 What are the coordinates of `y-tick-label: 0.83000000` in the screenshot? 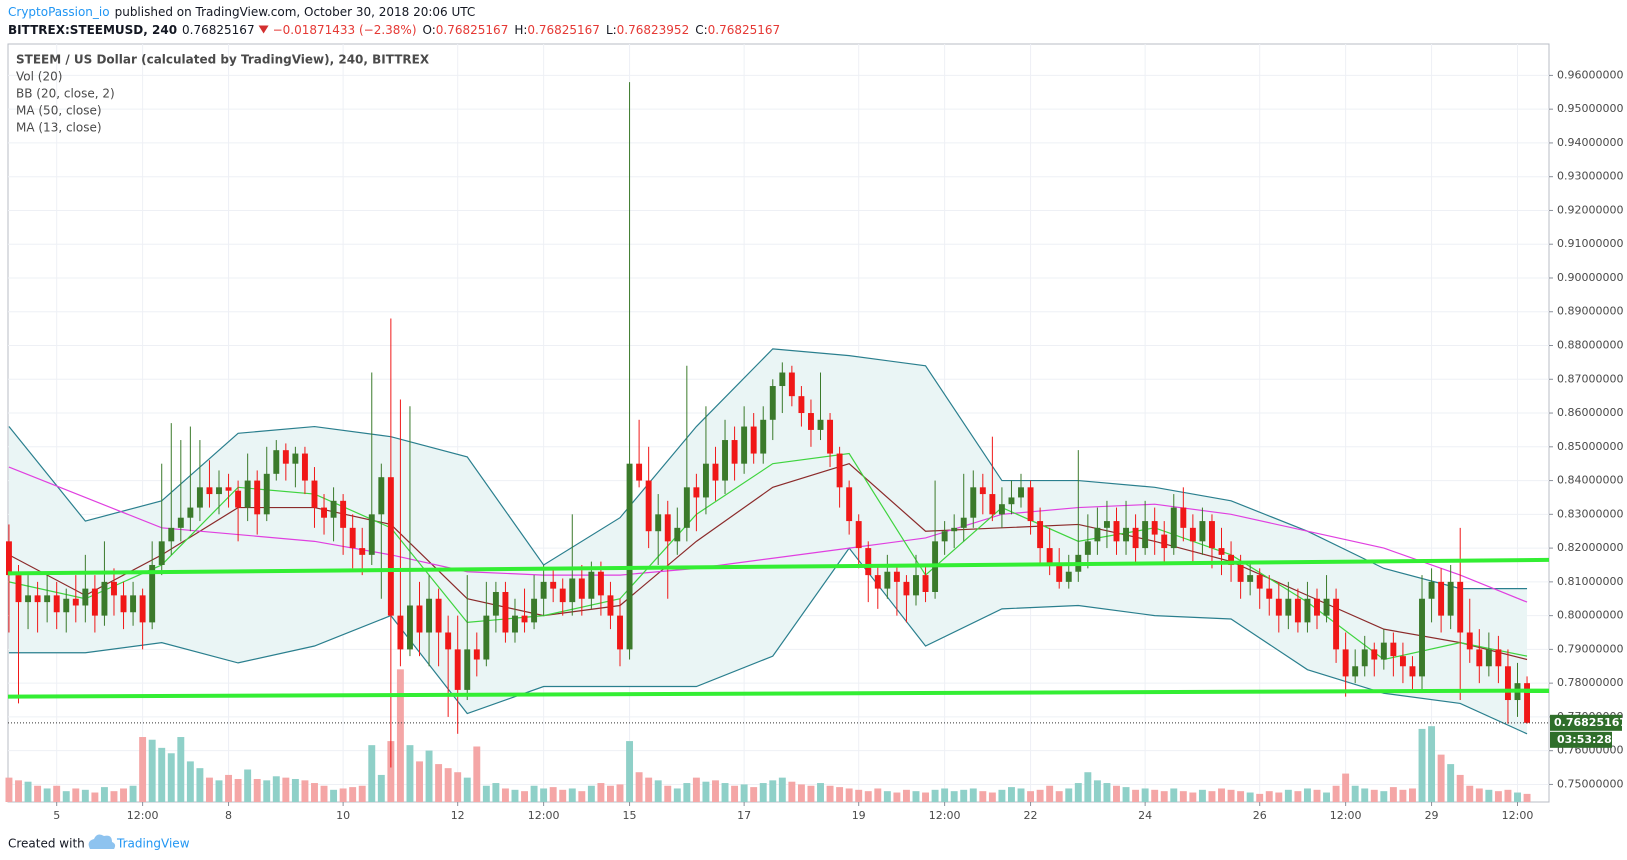 It's located at (1590, 513).